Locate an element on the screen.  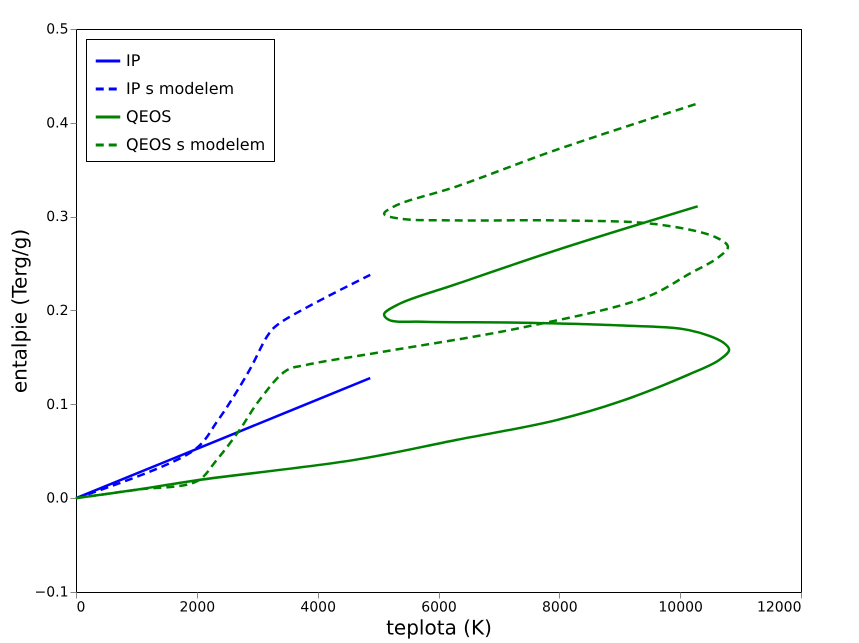
x-axis-title: teplota (K) is located at coordinates (439, 628).